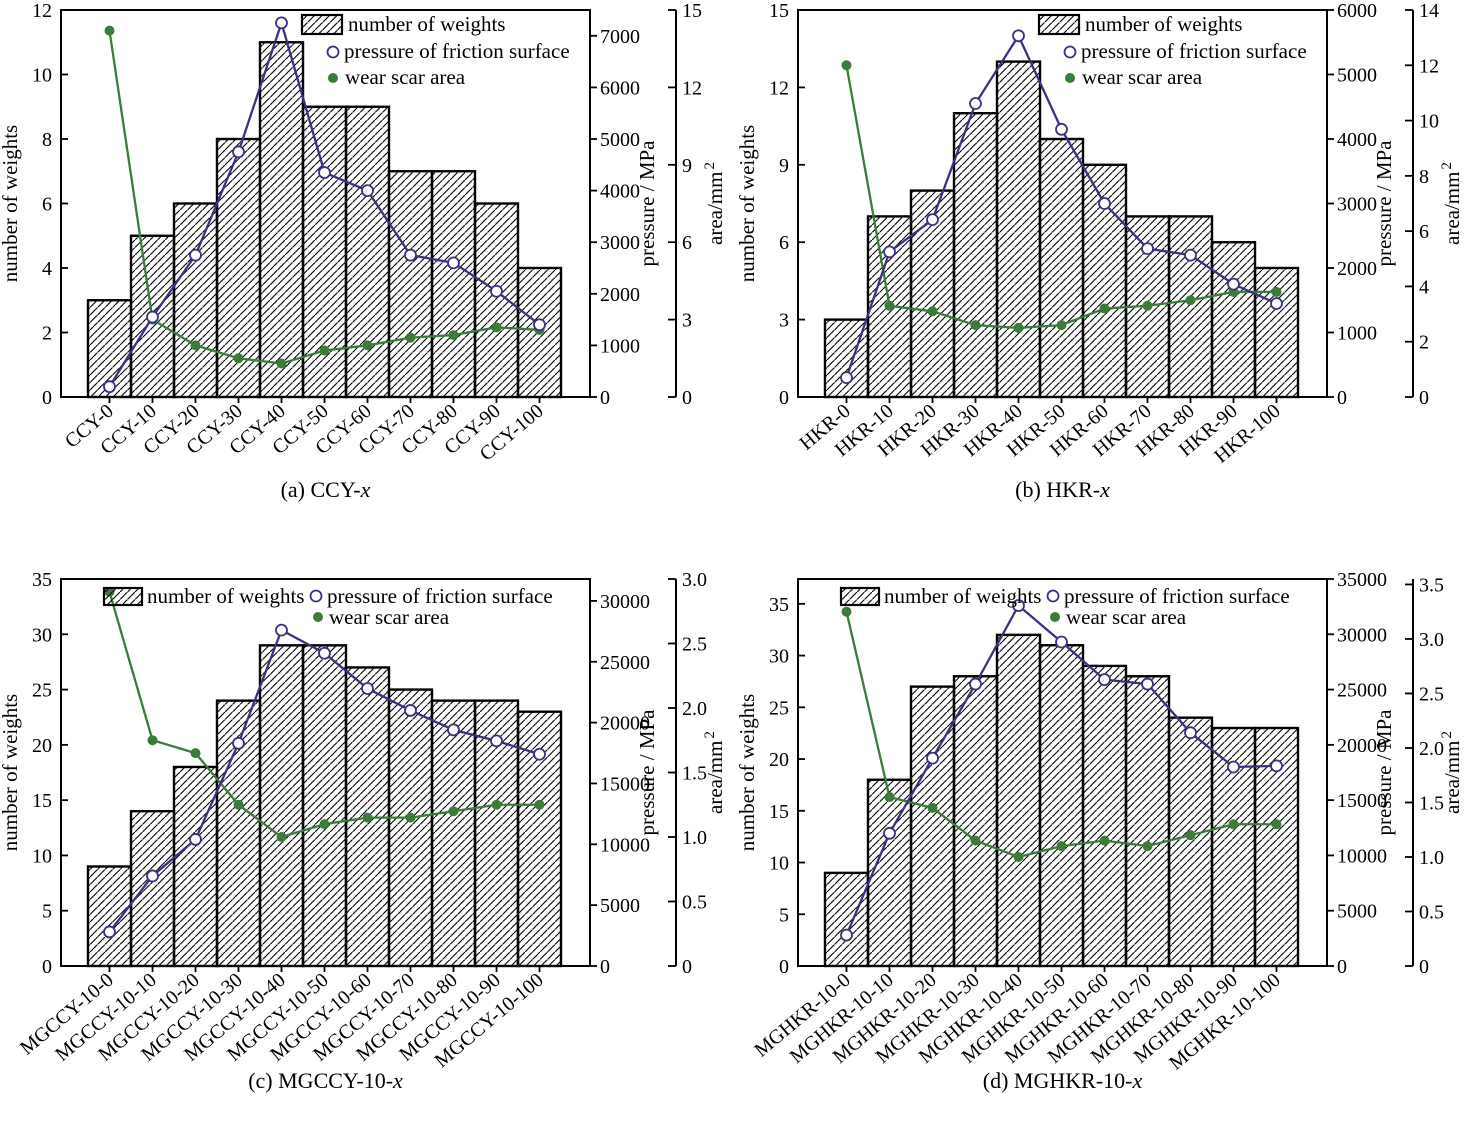  Describe the element at coordinates (426, 24) in the screenshot. I see `legend-label-number-of-weights: number of weights` at that location.